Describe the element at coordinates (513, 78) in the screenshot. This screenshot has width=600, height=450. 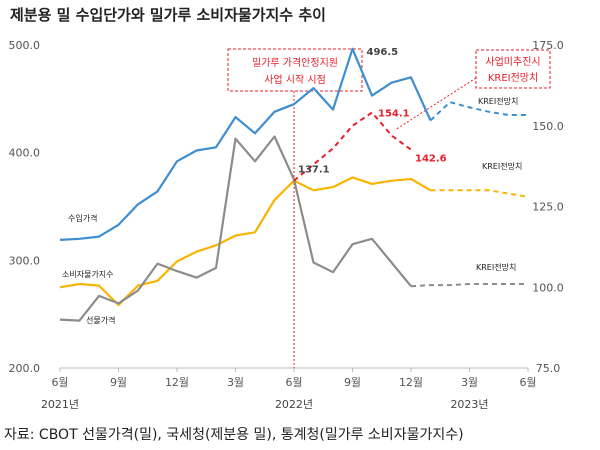
I see `callout-line2: KREI전망치` at that location.